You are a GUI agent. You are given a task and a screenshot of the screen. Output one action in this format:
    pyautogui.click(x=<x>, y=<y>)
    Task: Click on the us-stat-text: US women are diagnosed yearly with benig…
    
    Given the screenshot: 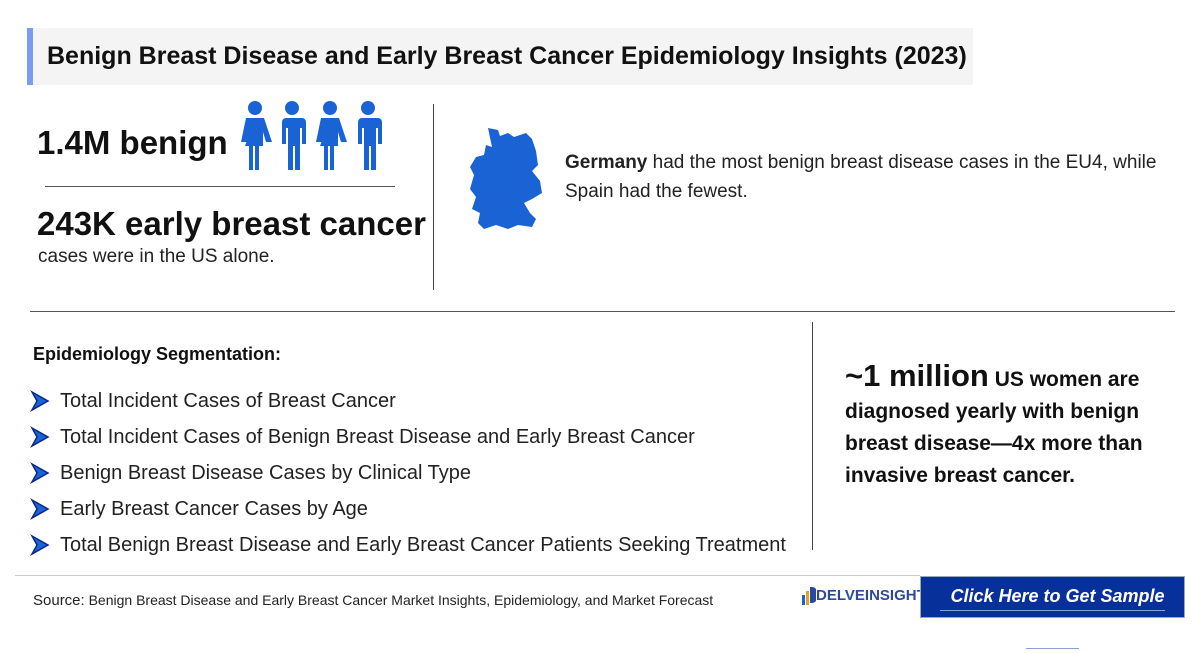 What is the action you would take?
    pyautogui.click(x=994, y=427)
    